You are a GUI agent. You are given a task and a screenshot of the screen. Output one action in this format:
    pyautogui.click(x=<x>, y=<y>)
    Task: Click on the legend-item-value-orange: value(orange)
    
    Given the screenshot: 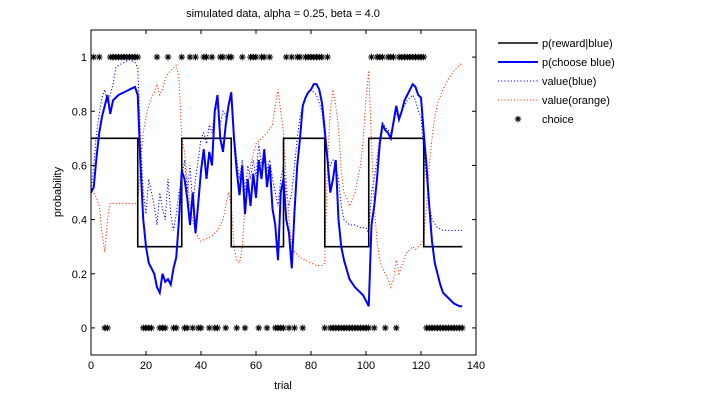 What is the action you would take?
    pyautogui.click(x=554, y=101)
    